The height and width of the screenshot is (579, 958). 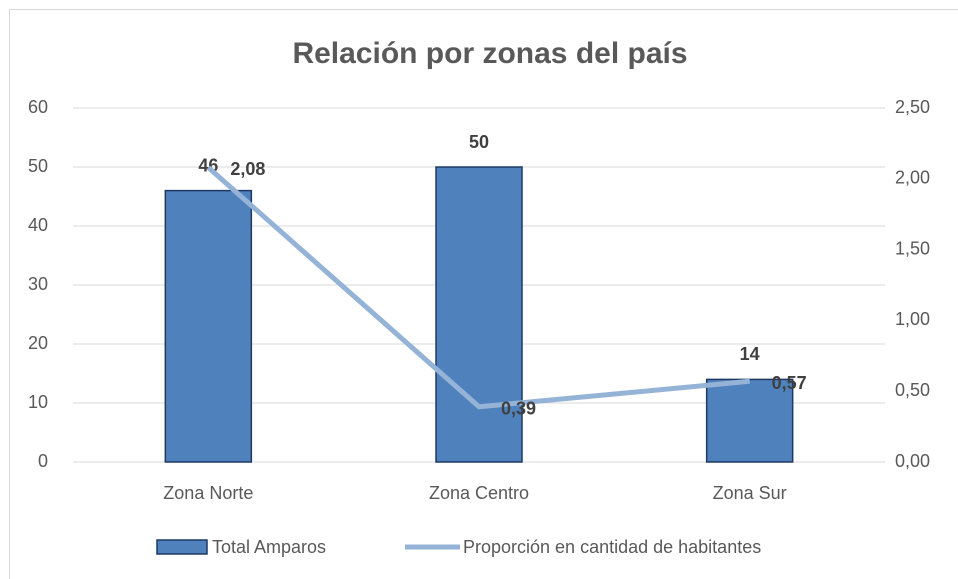 What do you see at coordinates (38, 107) in the screenshot?
I see `y-tick-label: 60` at bounding box center [38, 107].